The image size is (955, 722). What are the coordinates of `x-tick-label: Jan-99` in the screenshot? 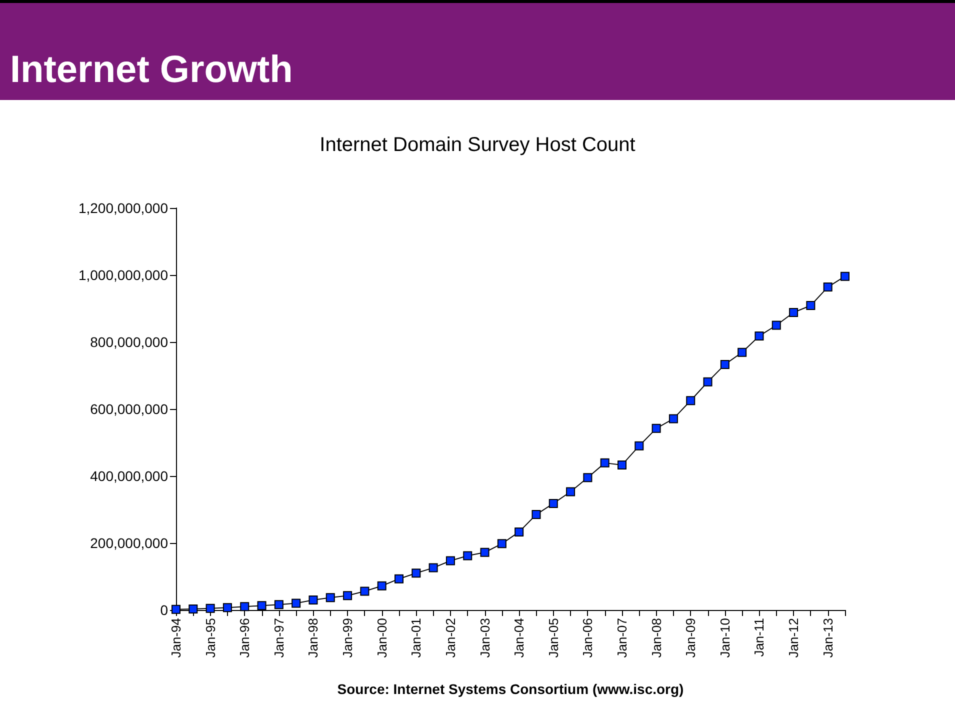 It's located at (348, 638).